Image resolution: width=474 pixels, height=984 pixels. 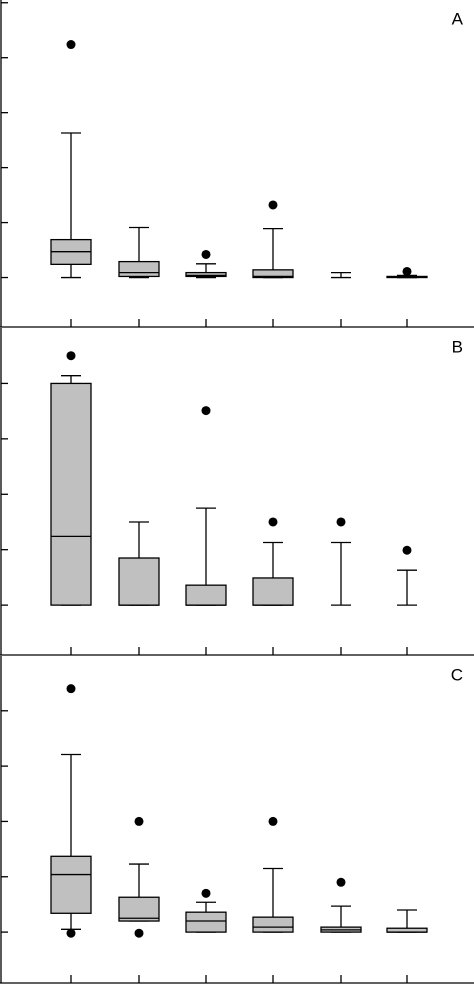 I want to click on panel-label: C, so click(x=457, y=674).